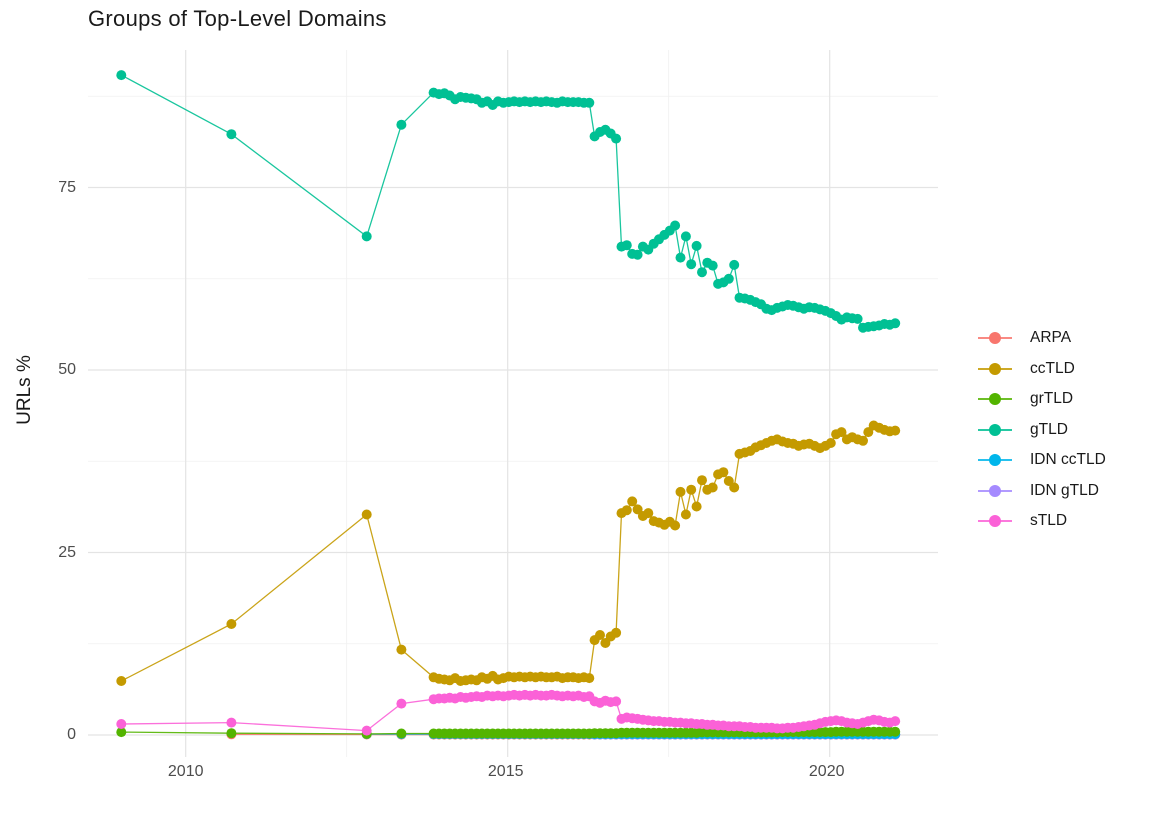 This screenshot has height=827, width=1164. What do you see at coordinates (505, 771) in the screenshot?
I see `x-tick-2015: 2015` at bounding box center [505, 771].